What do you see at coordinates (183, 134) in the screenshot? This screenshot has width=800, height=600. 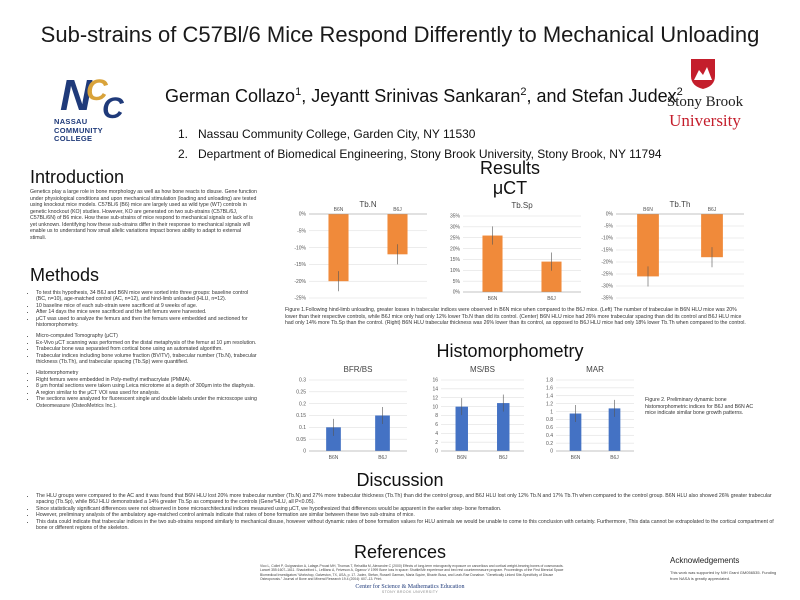 I see `affiliation-number: 1.` at bounding box center [183, 134].